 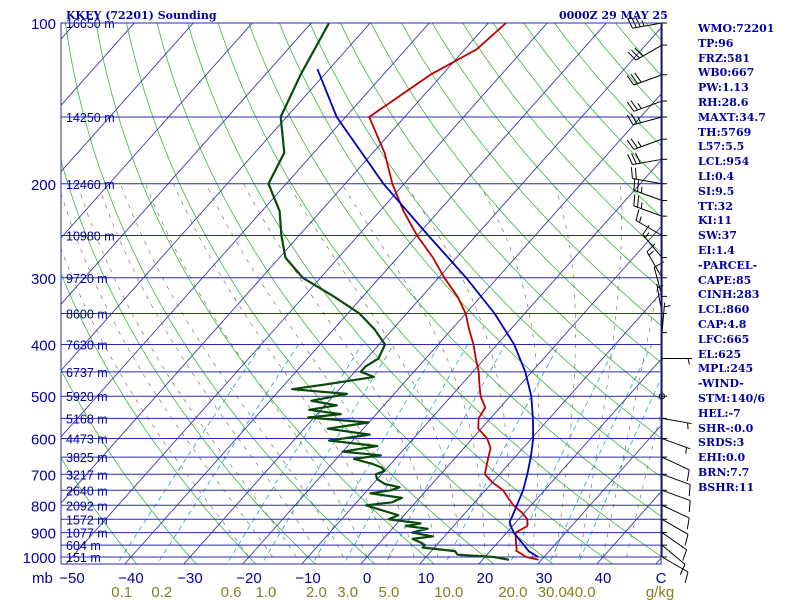 What do you see at coordinates (731, 398) in the screenshot?
I see `index-item: STM:140/6` at bounding box center [731, 398].